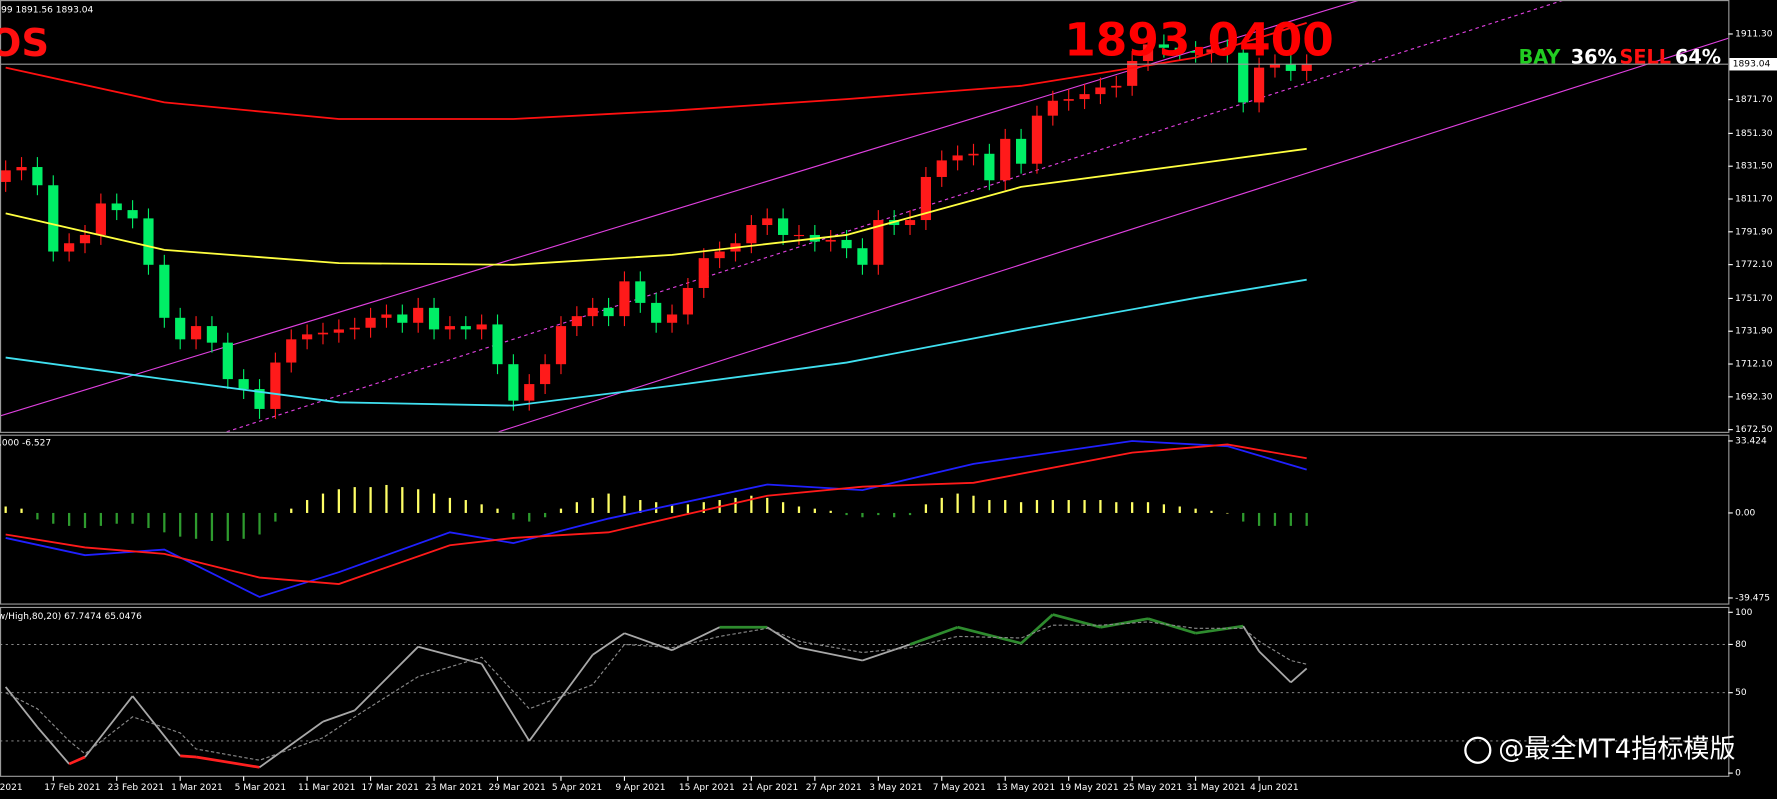 This screenshot has height=799, width=1777. I want to click on macd-panel, so click(656, 519).